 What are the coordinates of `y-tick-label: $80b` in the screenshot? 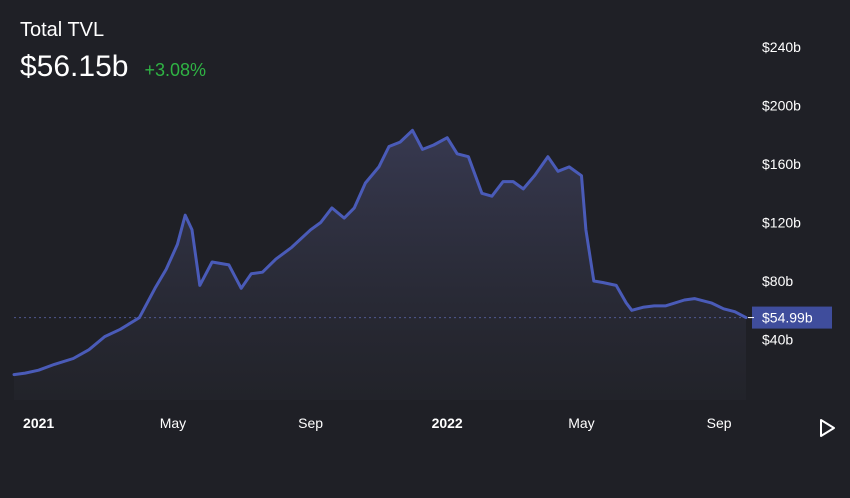 It's located at (777, 281).